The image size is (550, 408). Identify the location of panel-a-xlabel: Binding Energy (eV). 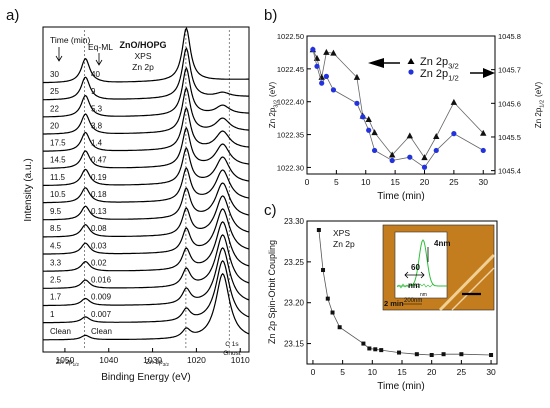
(146, 377).